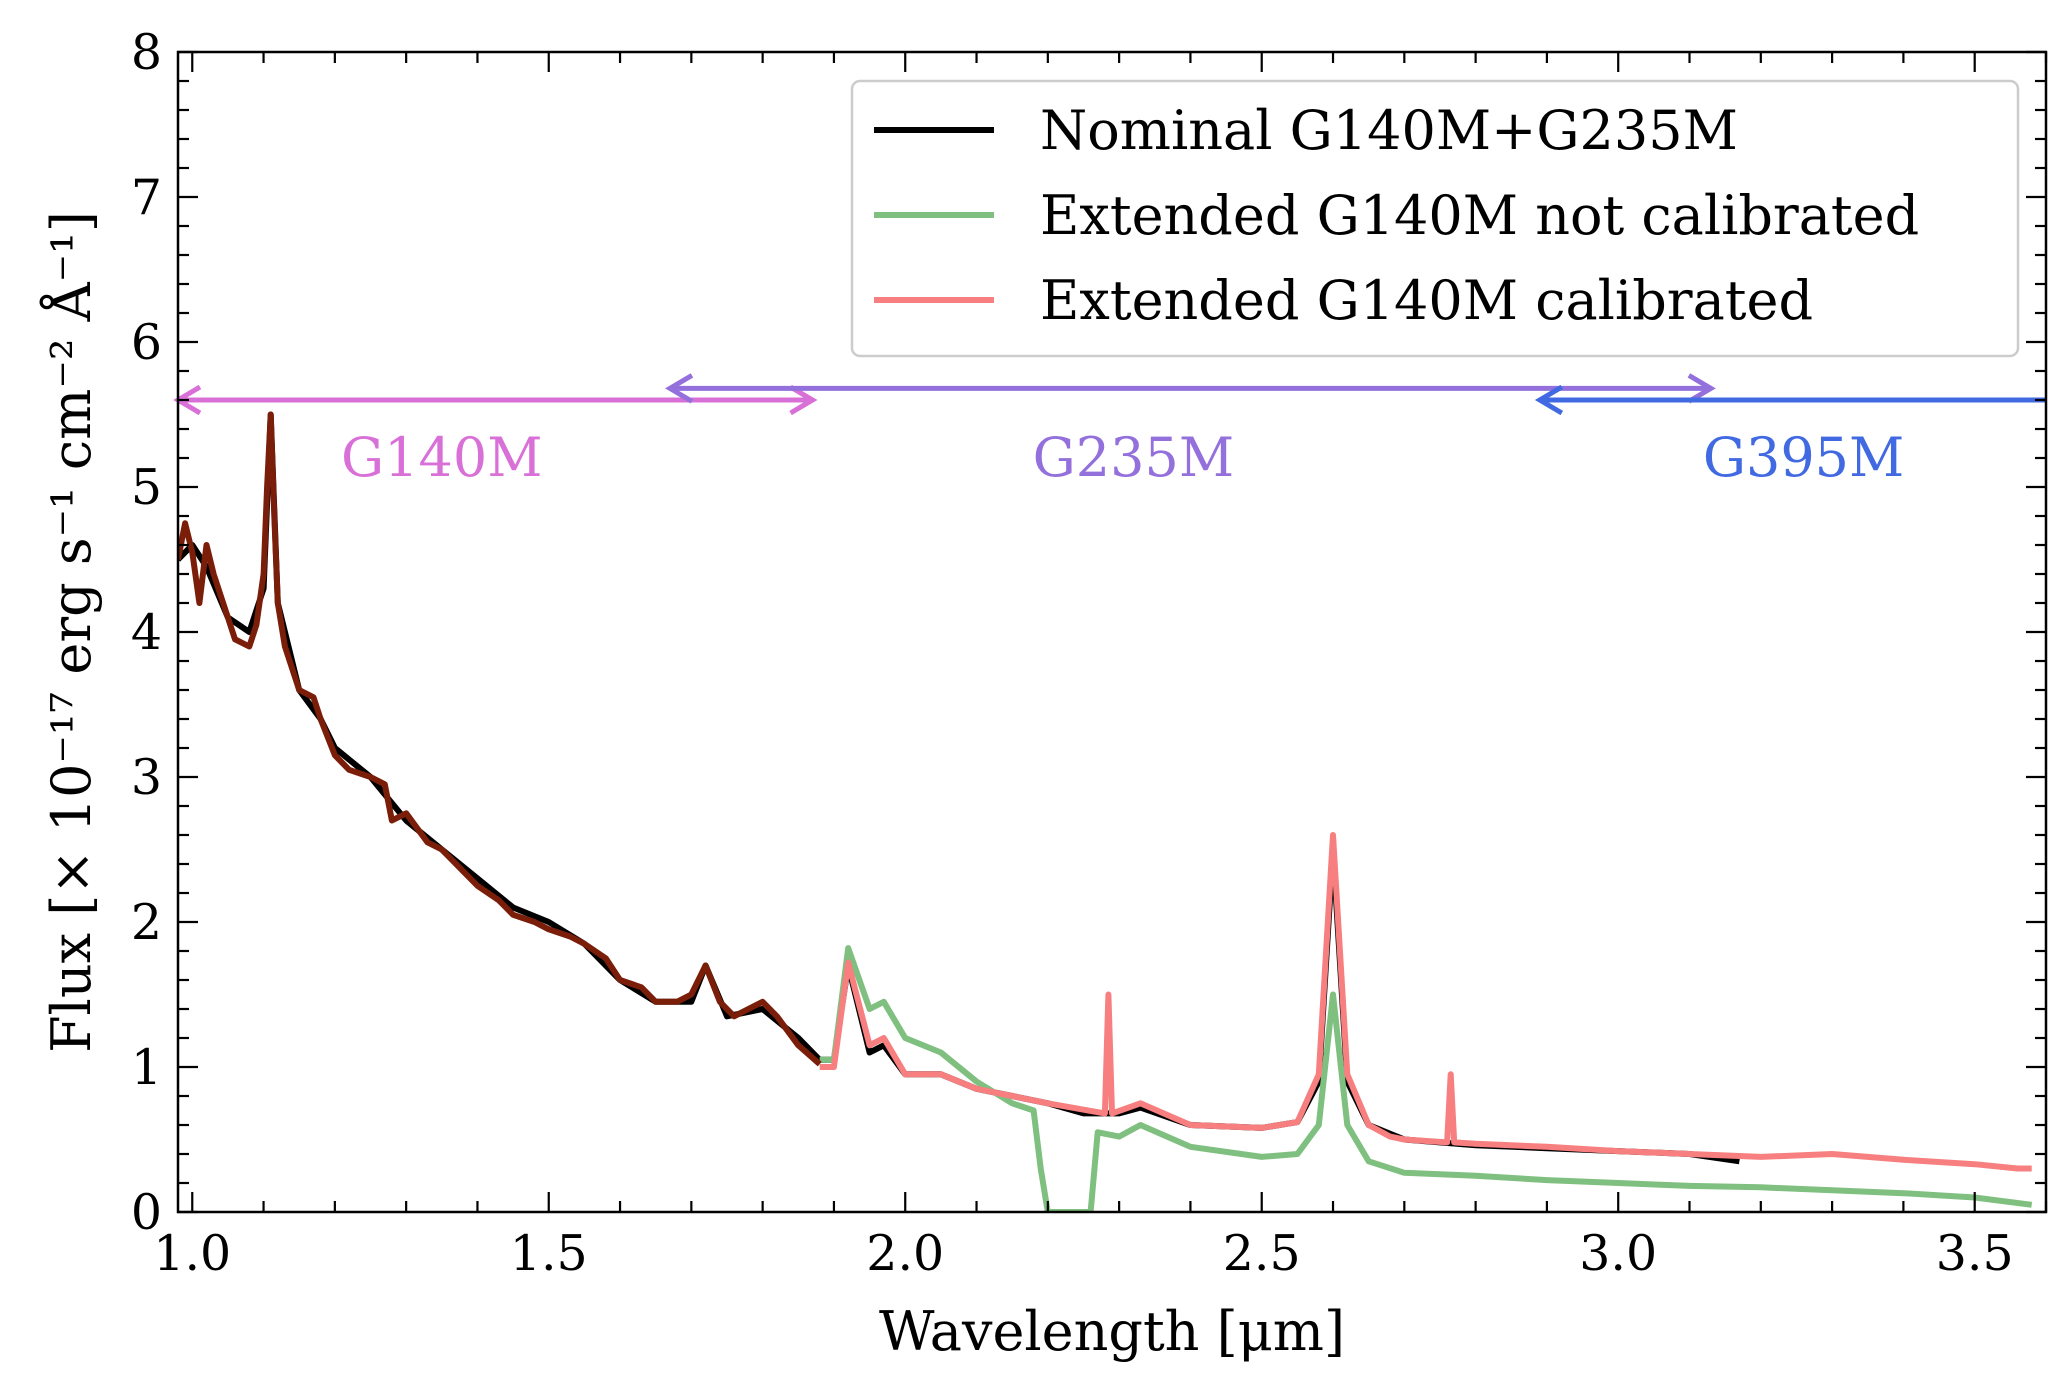 This screenshot has width=2065, height=1391. Describe the element at coordinates (1389, 130) in the screenshot. I see `legend-label: Nominal G140M+G235M` at that location.